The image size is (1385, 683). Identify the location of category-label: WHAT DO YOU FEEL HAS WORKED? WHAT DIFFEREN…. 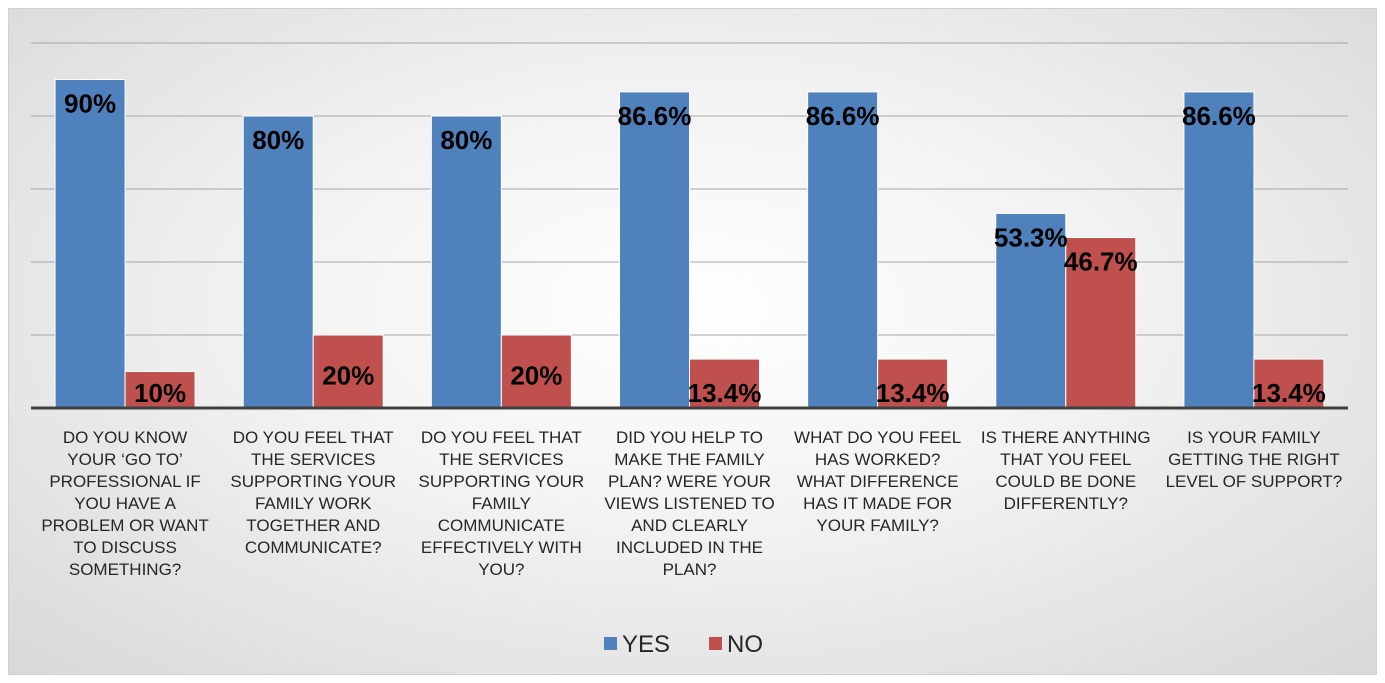
(877, 481).